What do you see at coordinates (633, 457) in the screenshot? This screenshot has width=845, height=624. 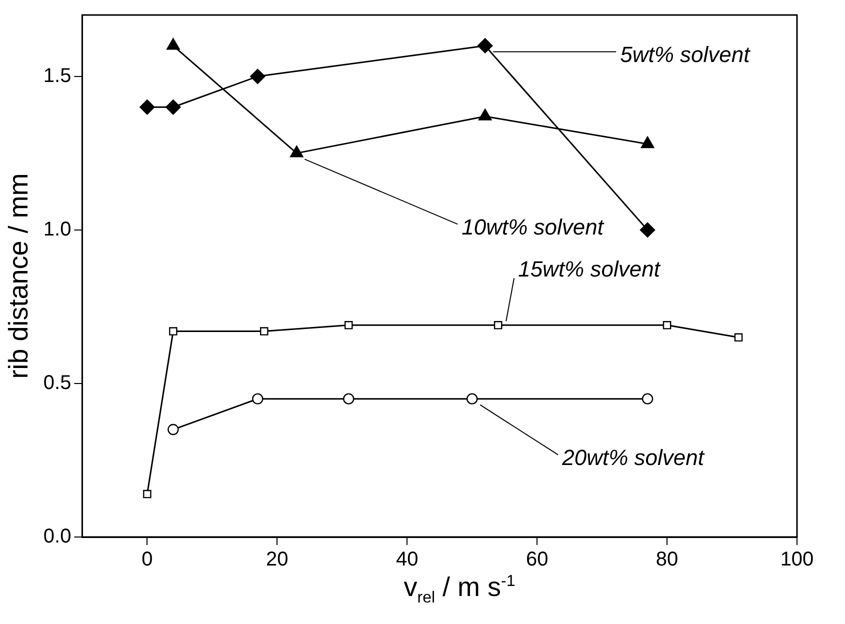 I see `text: 20wt% solvent` at bounding box center [633, 457].